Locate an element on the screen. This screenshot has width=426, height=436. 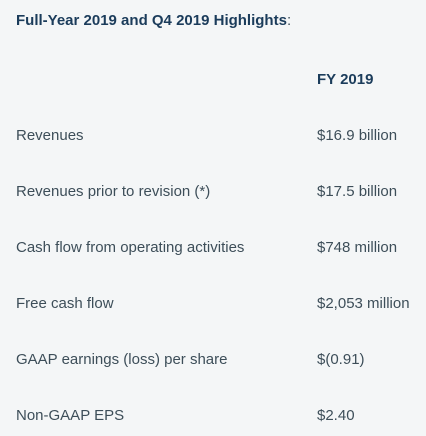
row-value: $16.9 billion is located at coordinates (357, 135).